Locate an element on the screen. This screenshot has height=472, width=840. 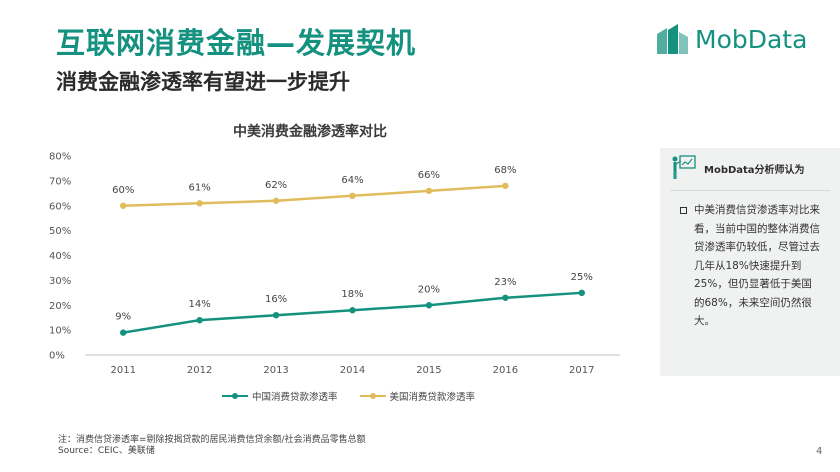
footnote-definition: 注：消费信贷渗透率=剔除按揭贷款的居民消费信贷余额/社会消费品零售总额 is located at coordinates (212, 440).